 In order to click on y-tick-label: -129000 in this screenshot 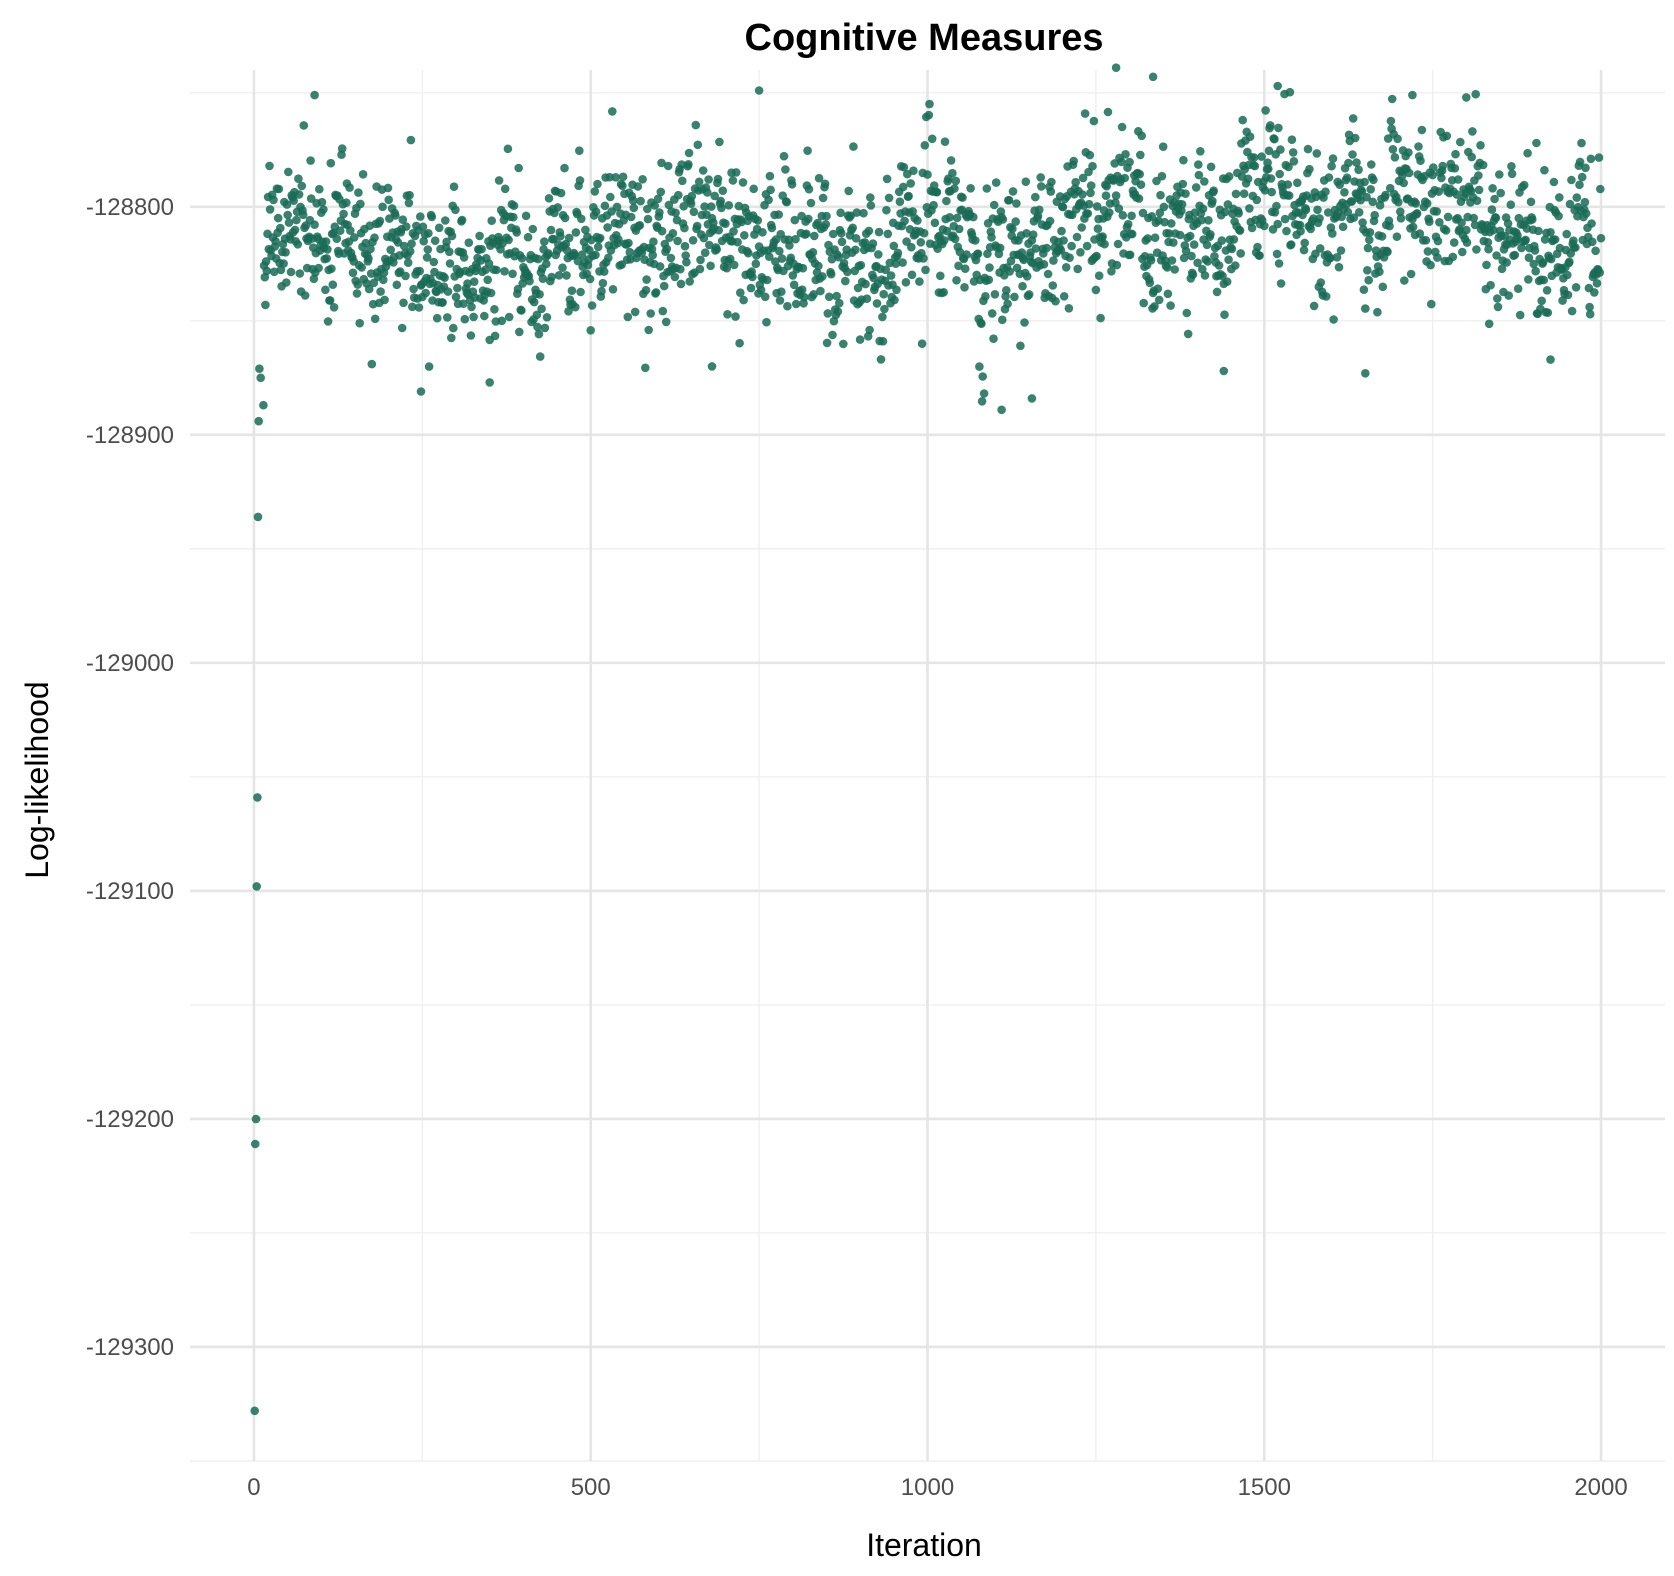, I will do `click(130, 663)`.